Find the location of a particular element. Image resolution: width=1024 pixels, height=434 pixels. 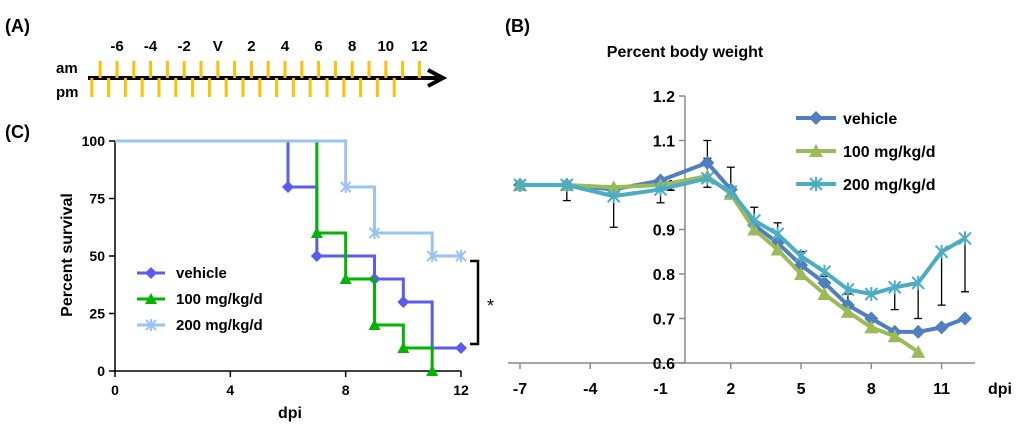

bw-y-tick-label: 1.2 is located at coordinates (664, 97).